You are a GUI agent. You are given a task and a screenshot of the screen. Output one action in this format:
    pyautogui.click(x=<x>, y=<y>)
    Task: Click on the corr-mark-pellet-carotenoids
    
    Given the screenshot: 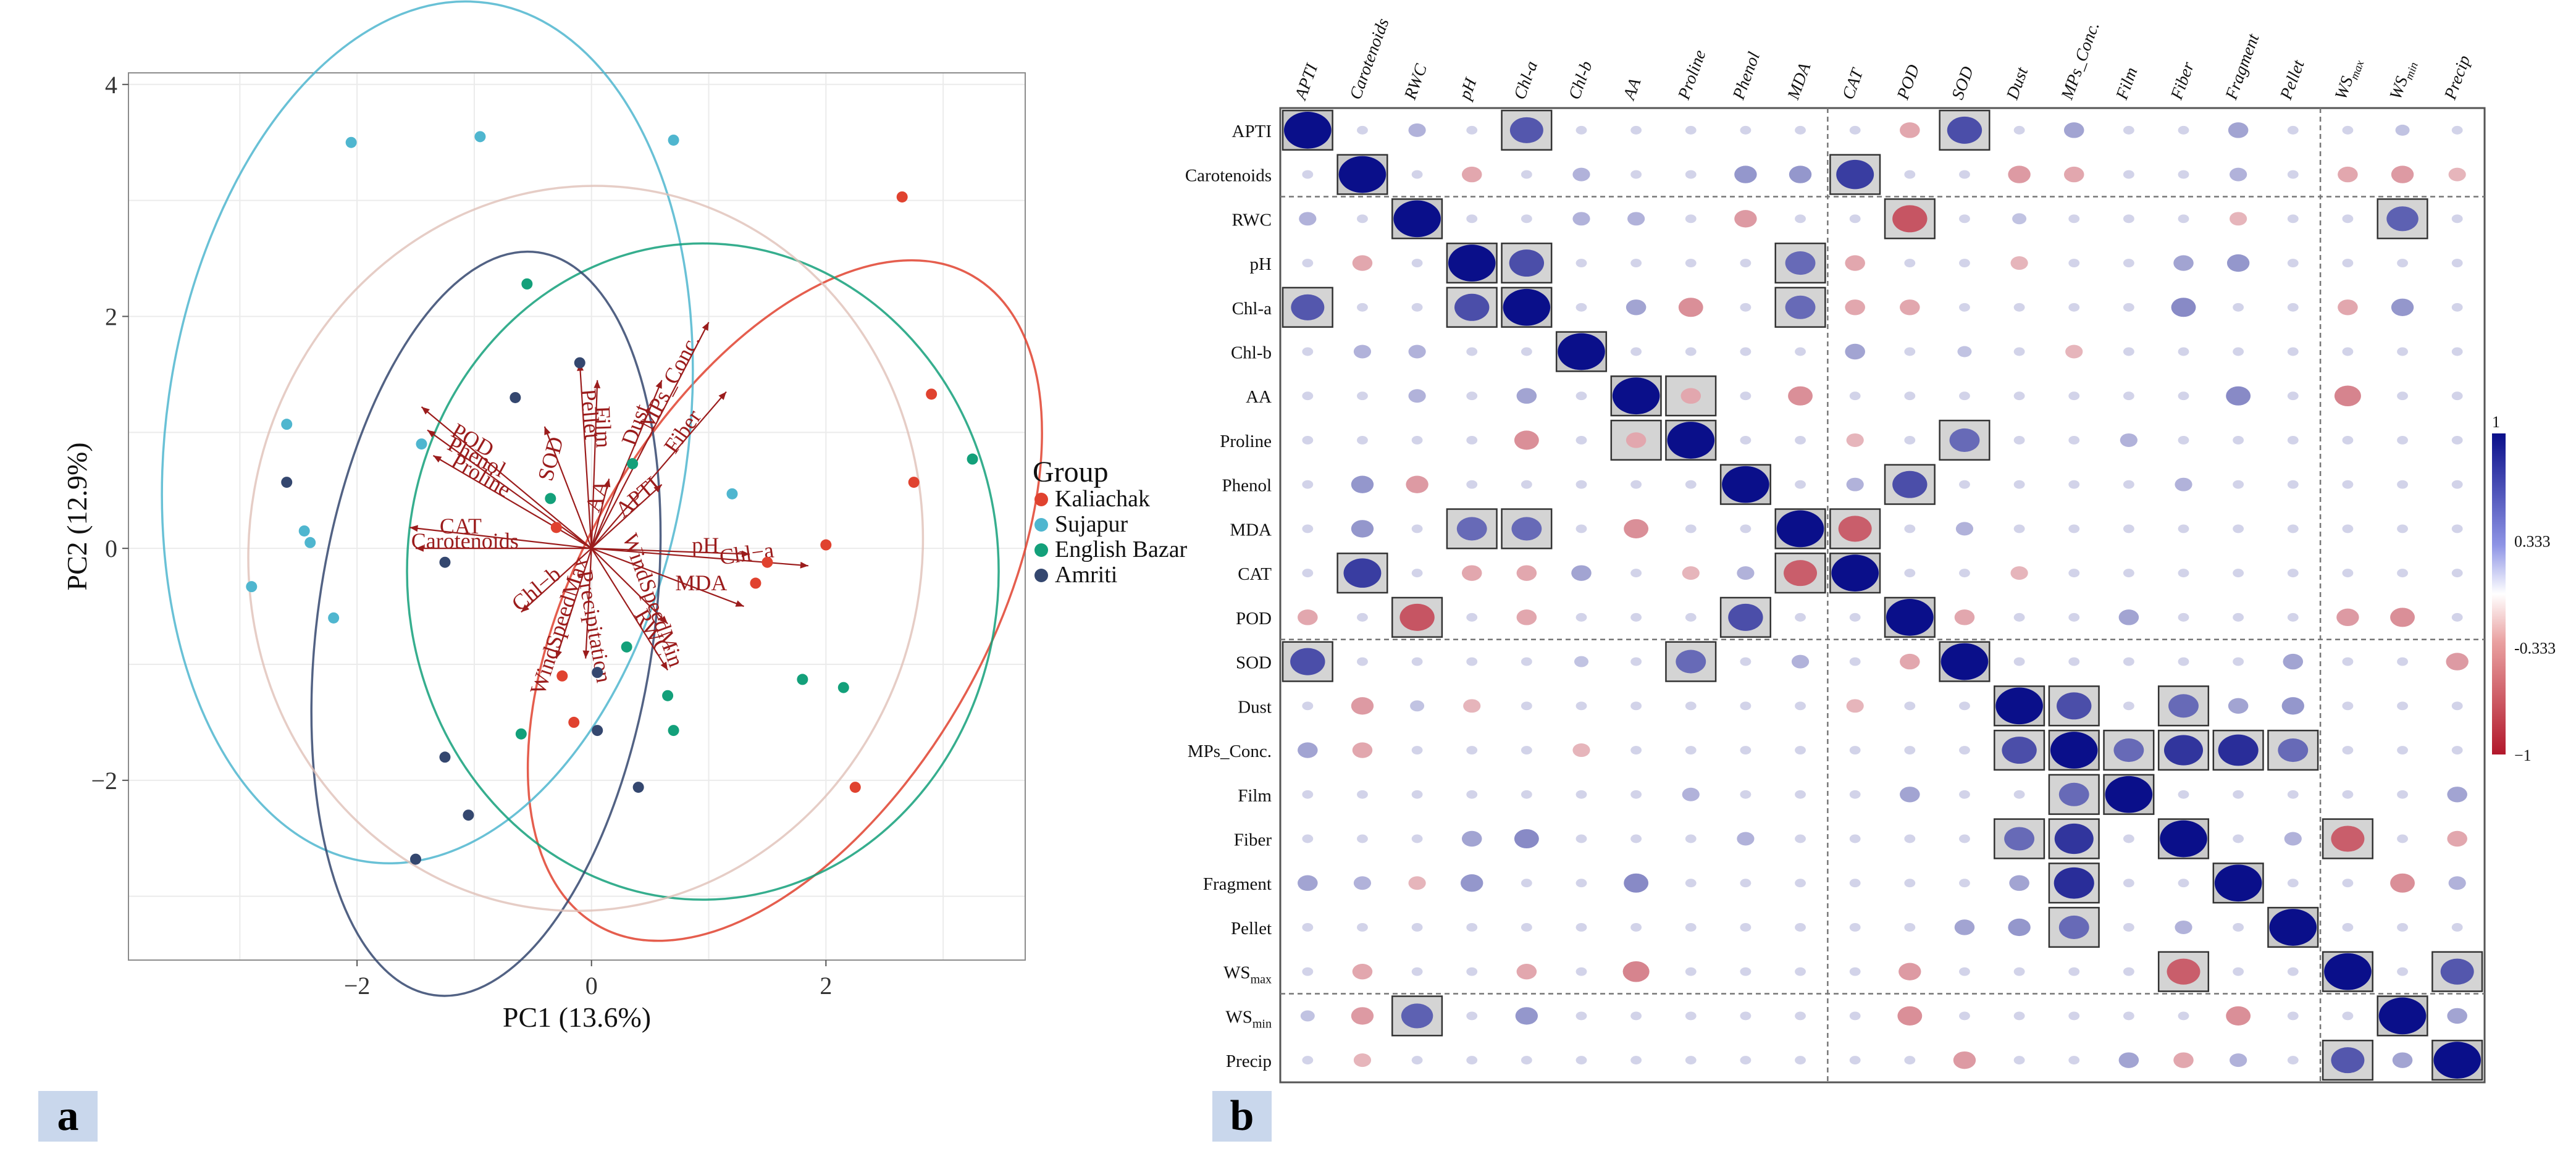 What is the action you would take?
    pyautogui.click(x=1362, y=928)
    